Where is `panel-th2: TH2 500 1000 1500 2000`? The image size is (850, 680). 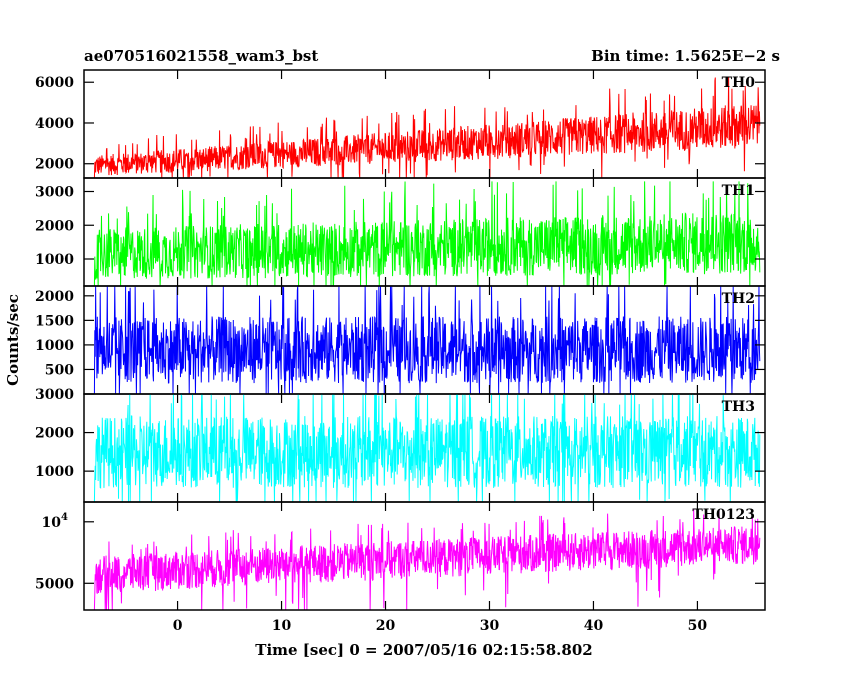 panel-th2: TH2 500 1000 1500 2000 is located at coordinates (400, 340).